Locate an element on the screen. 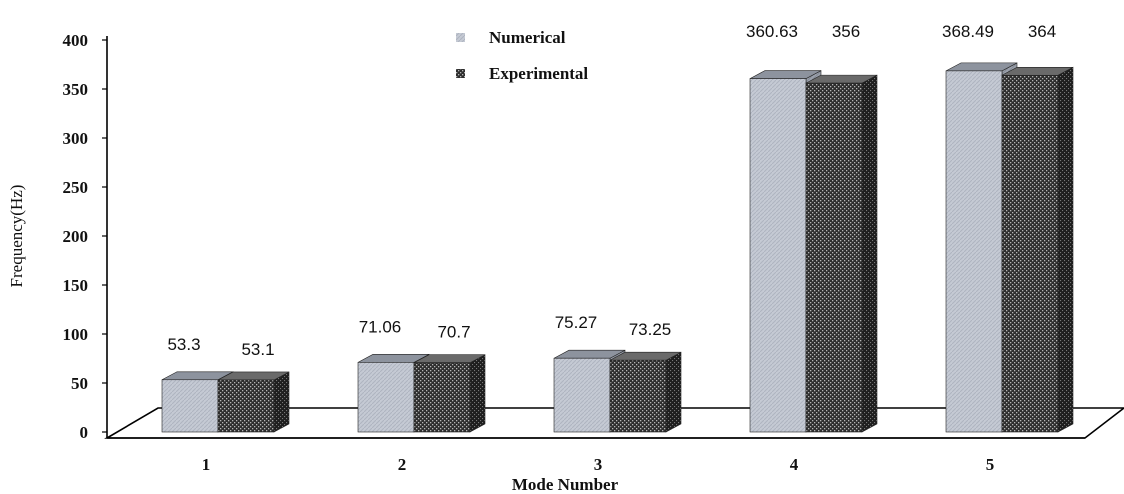  x-tick-label: 2 is located at coordinates (402, 464).